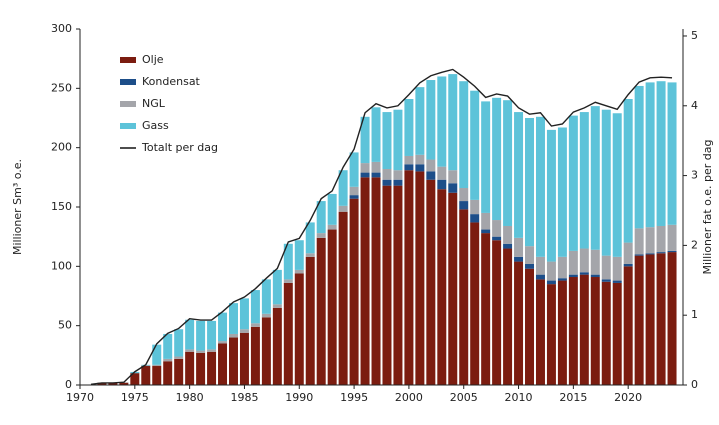 The image size is (719, 425). What do you see at coordinates (61, 265) in the screenshot?
I see `y-tick-label: 100` at bounding box center [61, 265].